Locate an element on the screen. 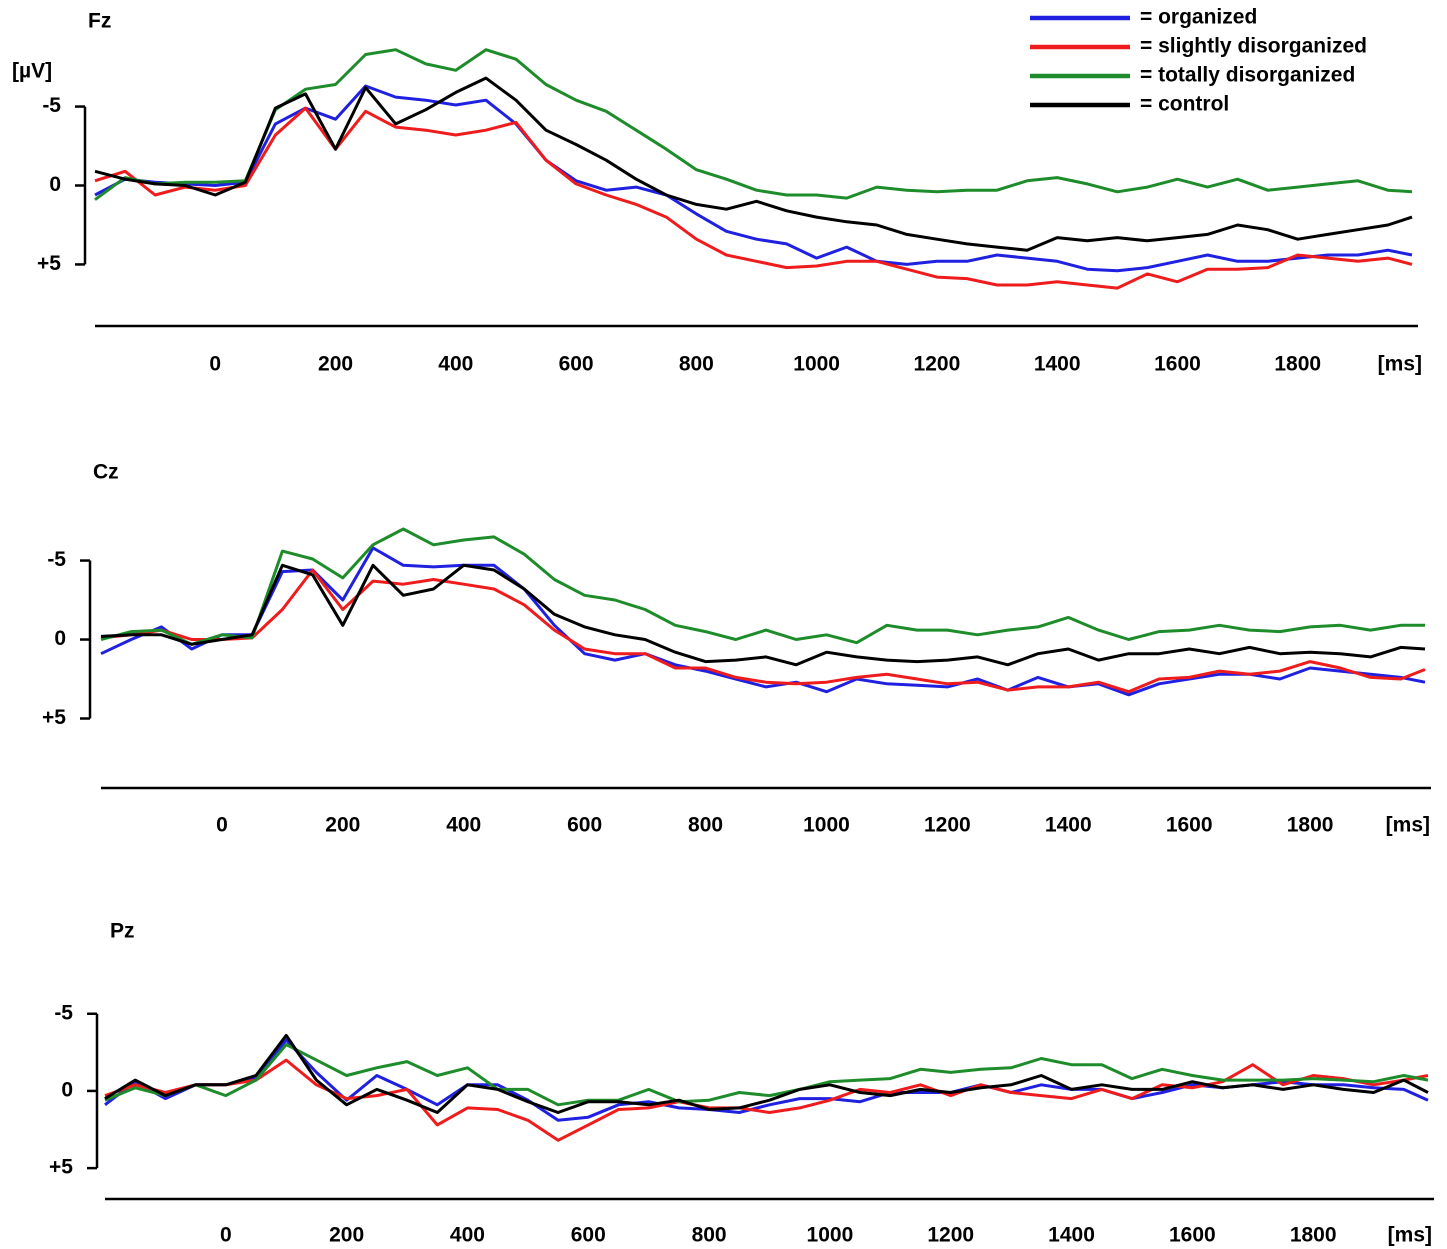 The height and width of the screenshot is (1249, 1447). y-axis-label: [µV] is located at coordinates (32, 71).